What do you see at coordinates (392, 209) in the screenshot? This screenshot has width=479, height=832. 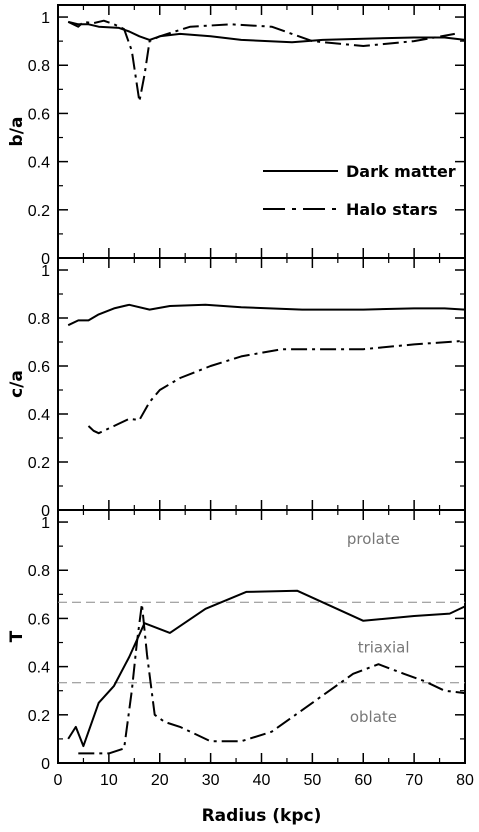 I see `legend-label: Halo stars` at bounding box center [392, 209].